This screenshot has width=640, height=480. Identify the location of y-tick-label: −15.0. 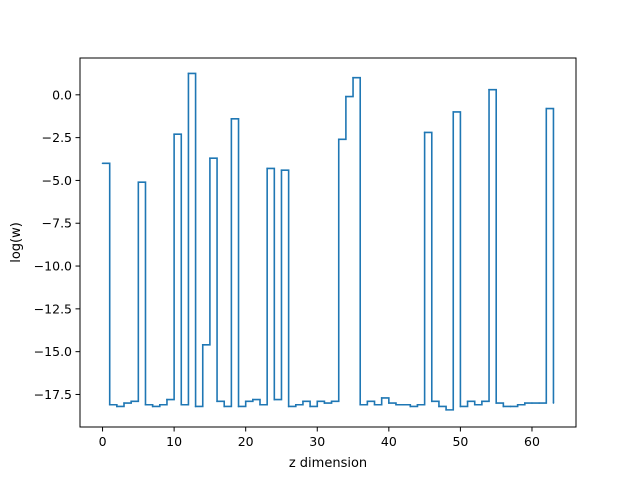
(53, 351).